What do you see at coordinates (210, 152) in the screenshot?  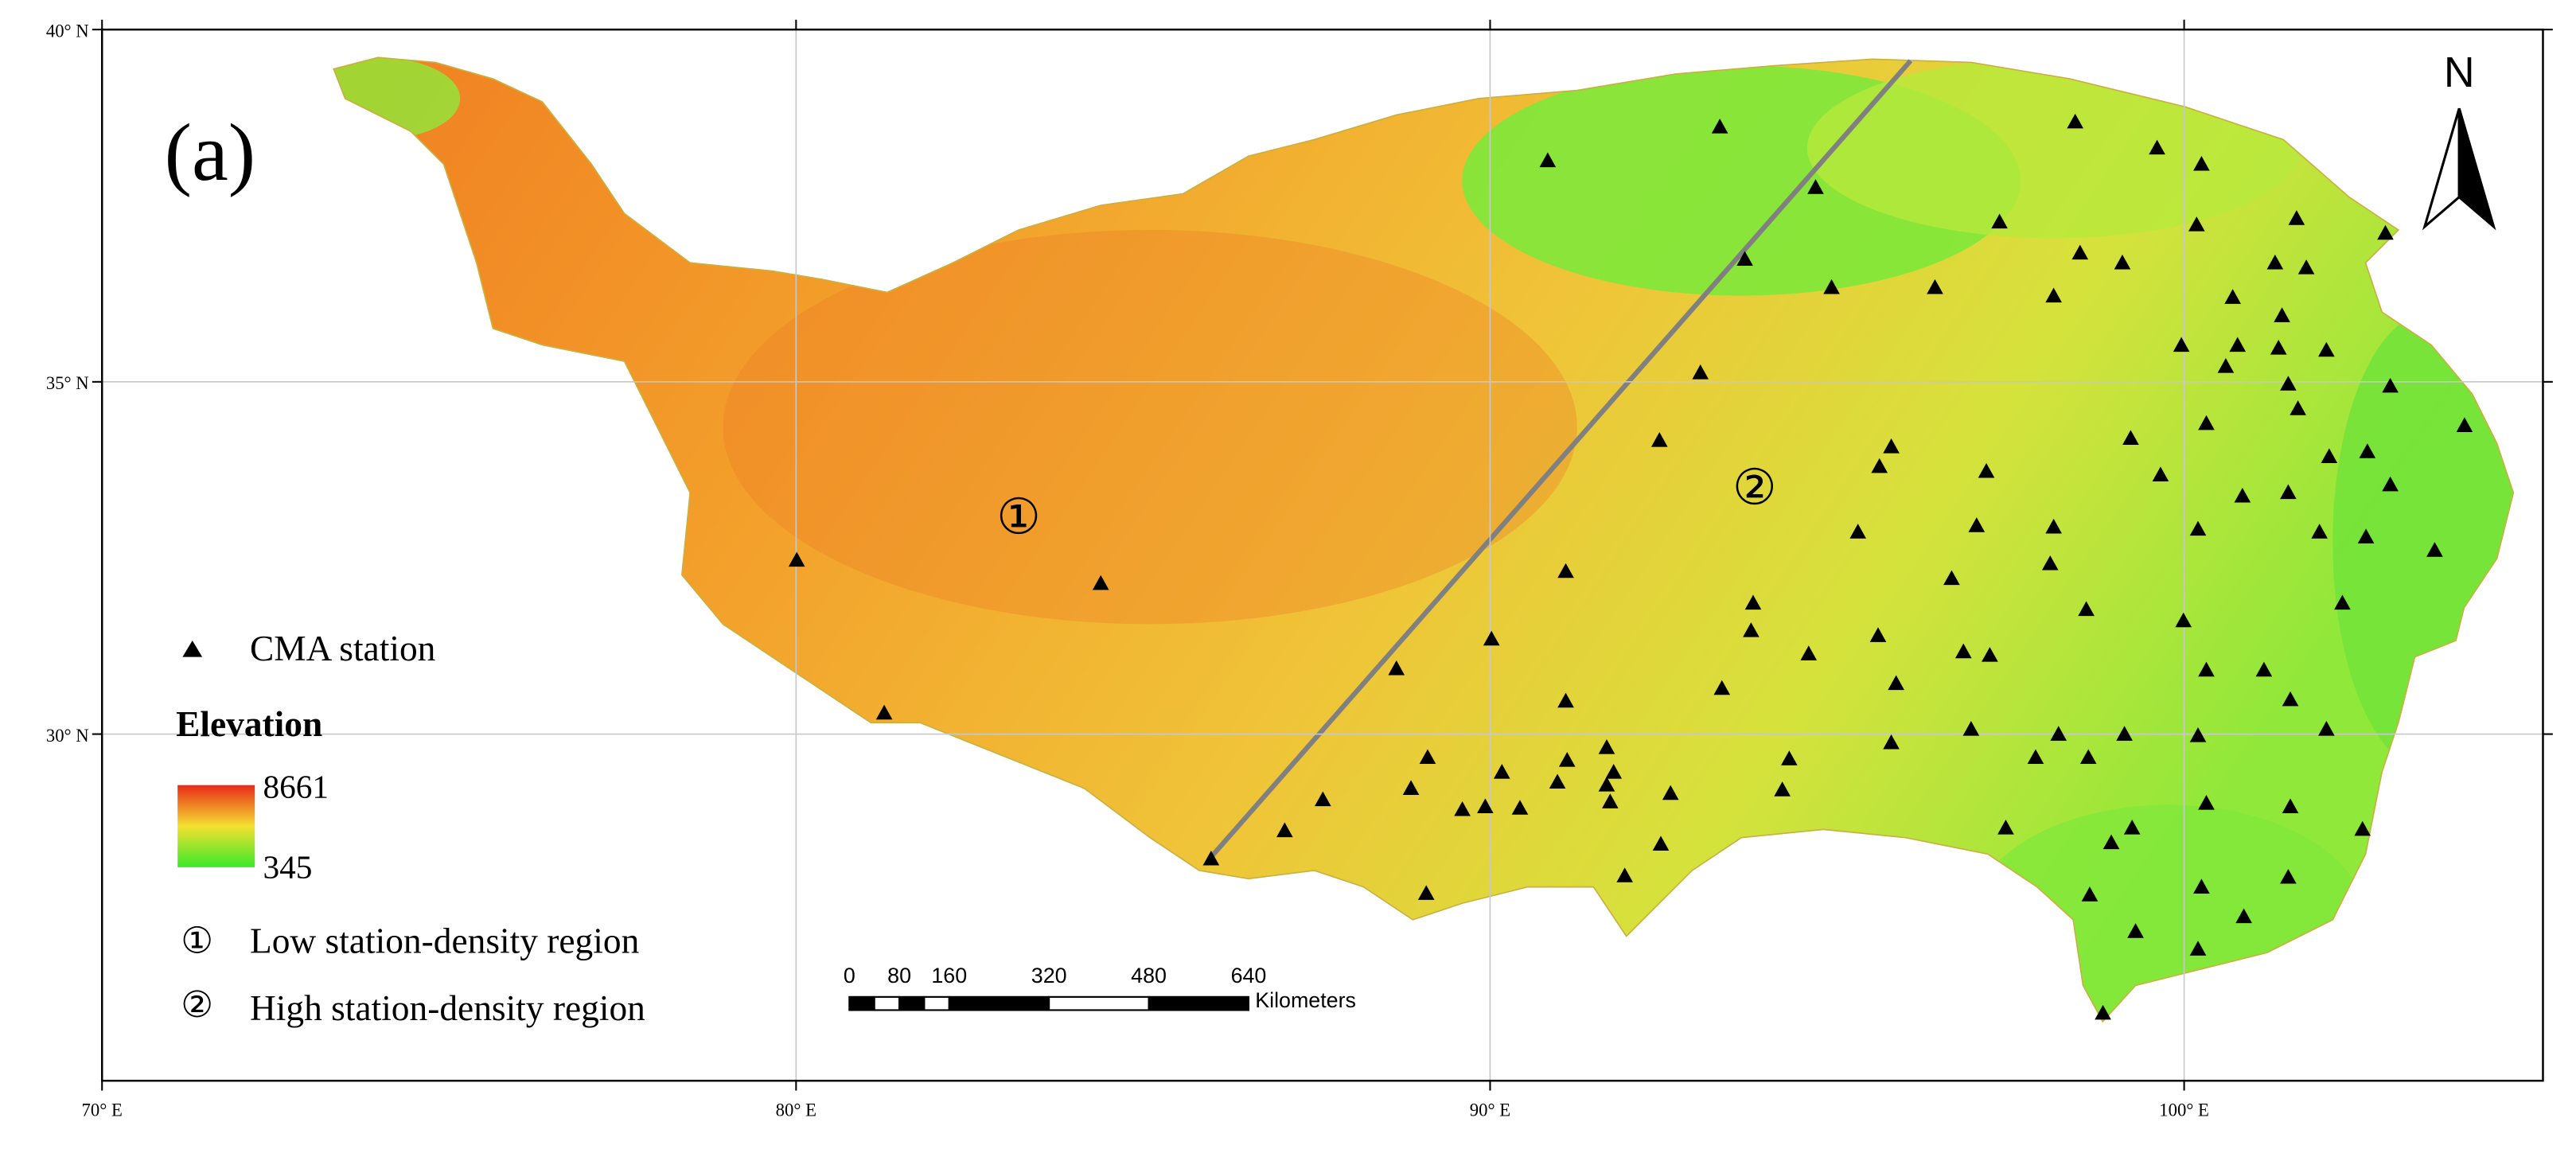 I see `panel-label: (a)` at bounding box center [210, 152].